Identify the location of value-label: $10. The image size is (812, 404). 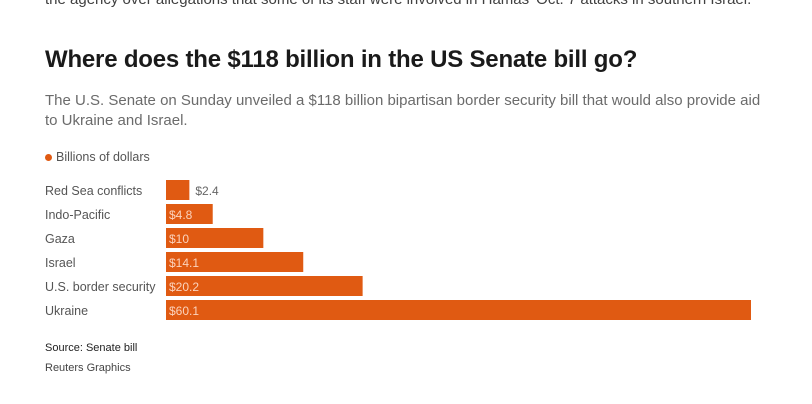
(179, 239).